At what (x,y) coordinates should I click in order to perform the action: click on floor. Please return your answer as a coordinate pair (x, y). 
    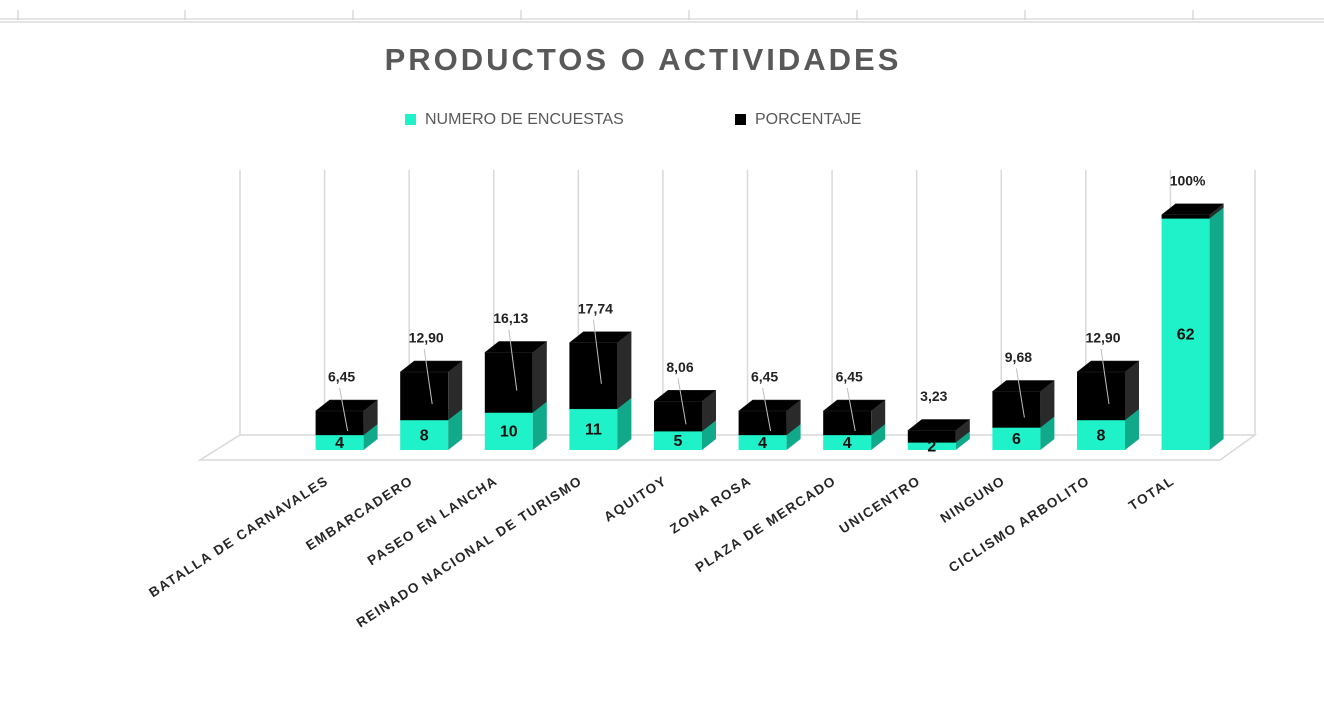
    Looking at the image, I should click on (727, 447).